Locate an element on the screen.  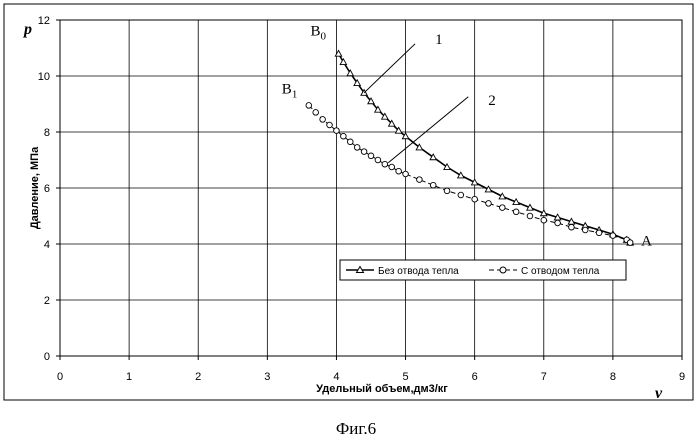
x-tick-label-7: 7 is located at coordinates (544, 377).